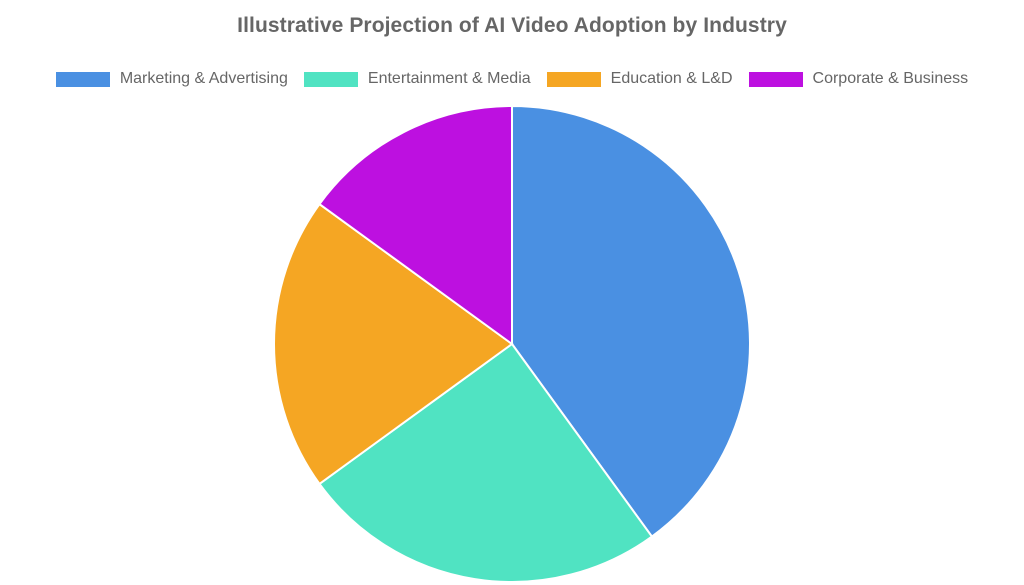  I want to click on legend-swatch-education, so click(573, 79).